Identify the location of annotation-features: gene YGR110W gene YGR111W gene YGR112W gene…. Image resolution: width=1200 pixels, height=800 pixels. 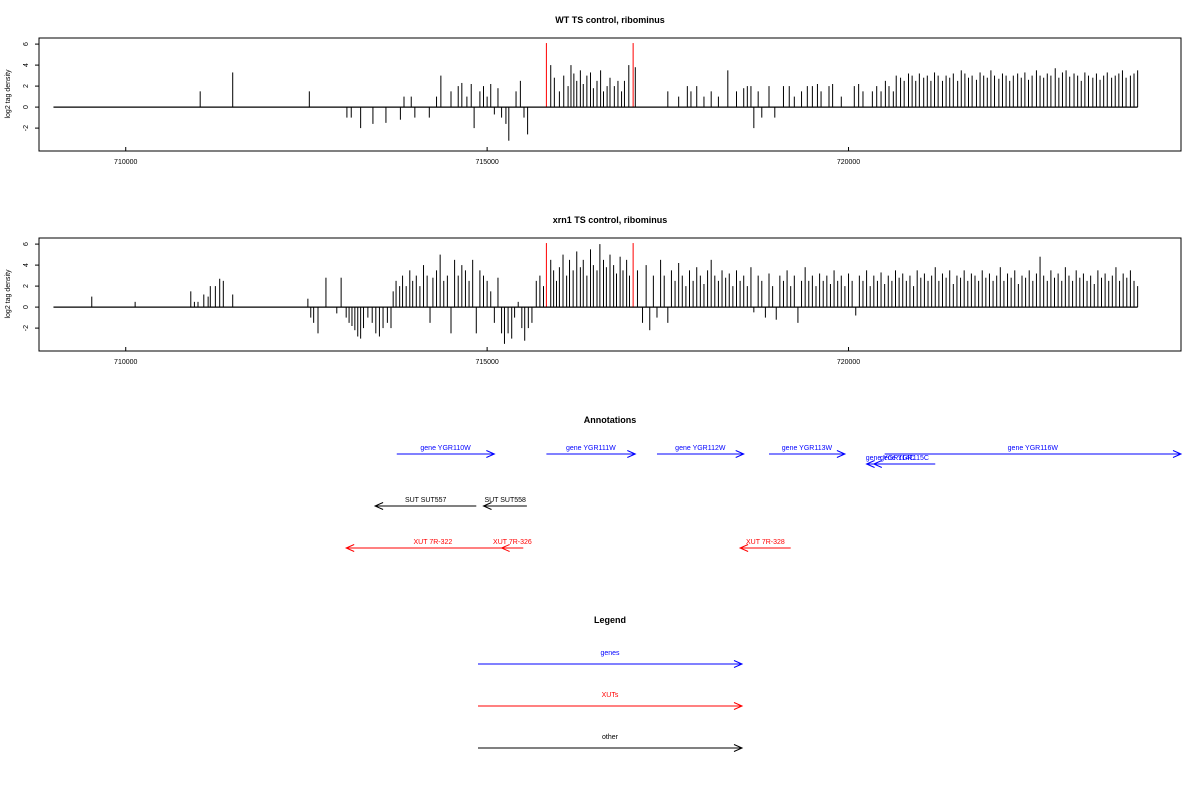
(763, 498).